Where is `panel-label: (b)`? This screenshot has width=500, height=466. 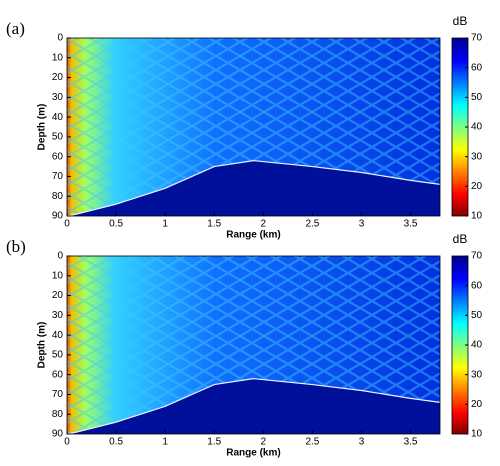
panel-label: (b) is located at coordinates (16, 246).